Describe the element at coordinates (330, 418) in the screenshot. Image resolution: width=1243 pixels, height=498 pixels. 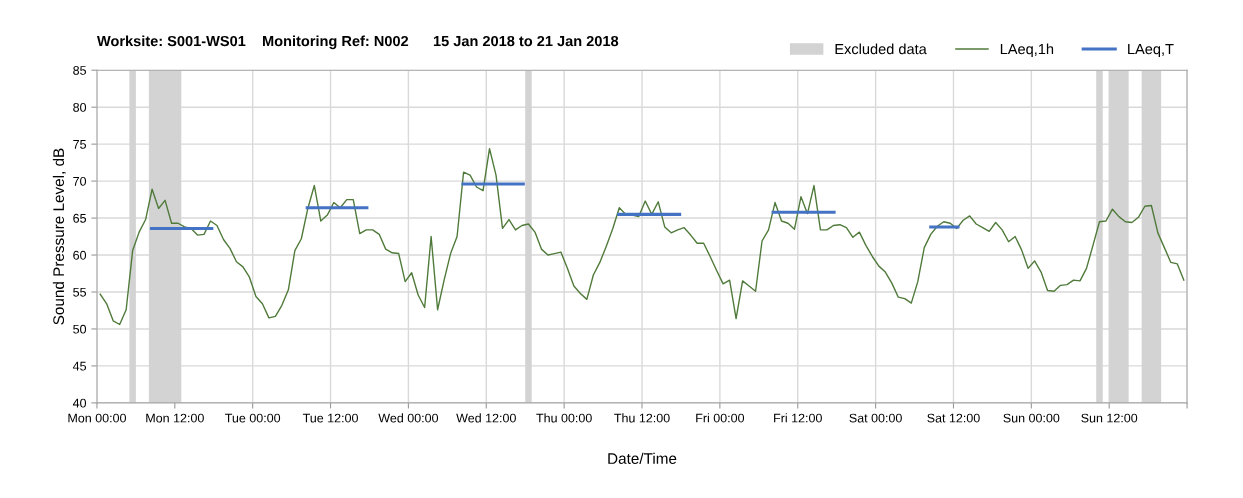
I see `x-tick-label: Tue 12:00` at that location.